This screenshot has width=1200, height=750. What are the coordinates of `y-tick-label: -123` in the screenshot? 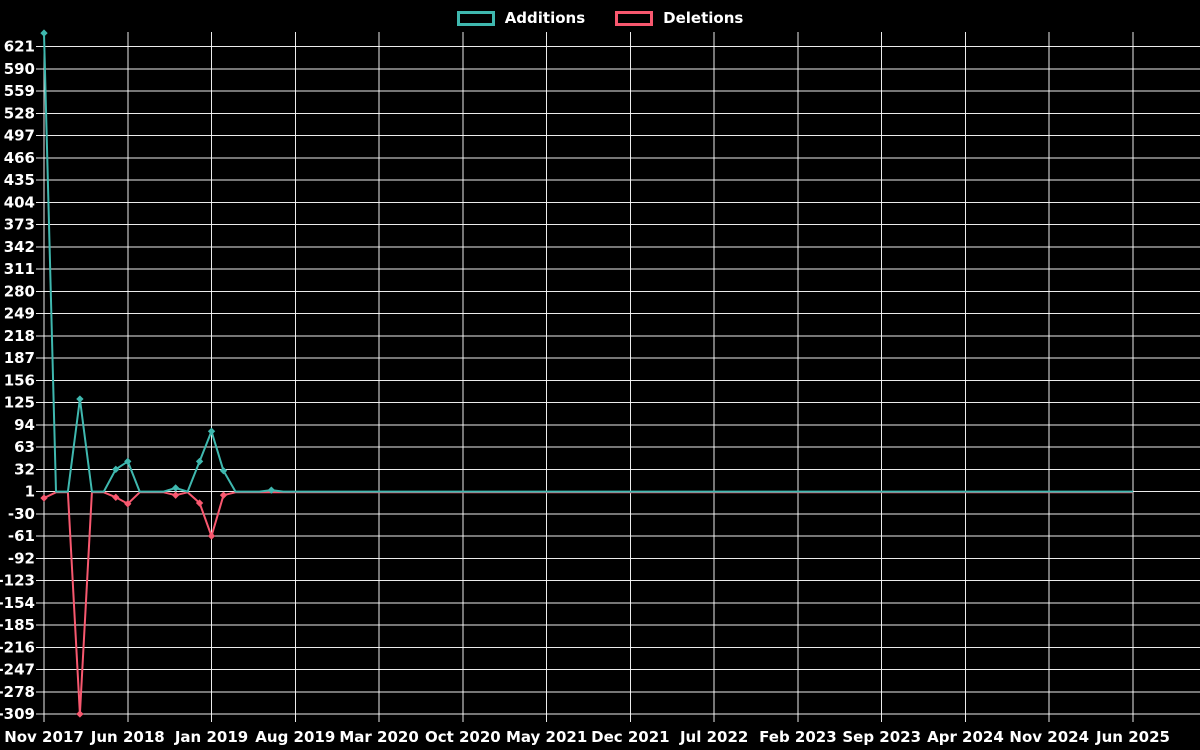 It's located at (17, 581).